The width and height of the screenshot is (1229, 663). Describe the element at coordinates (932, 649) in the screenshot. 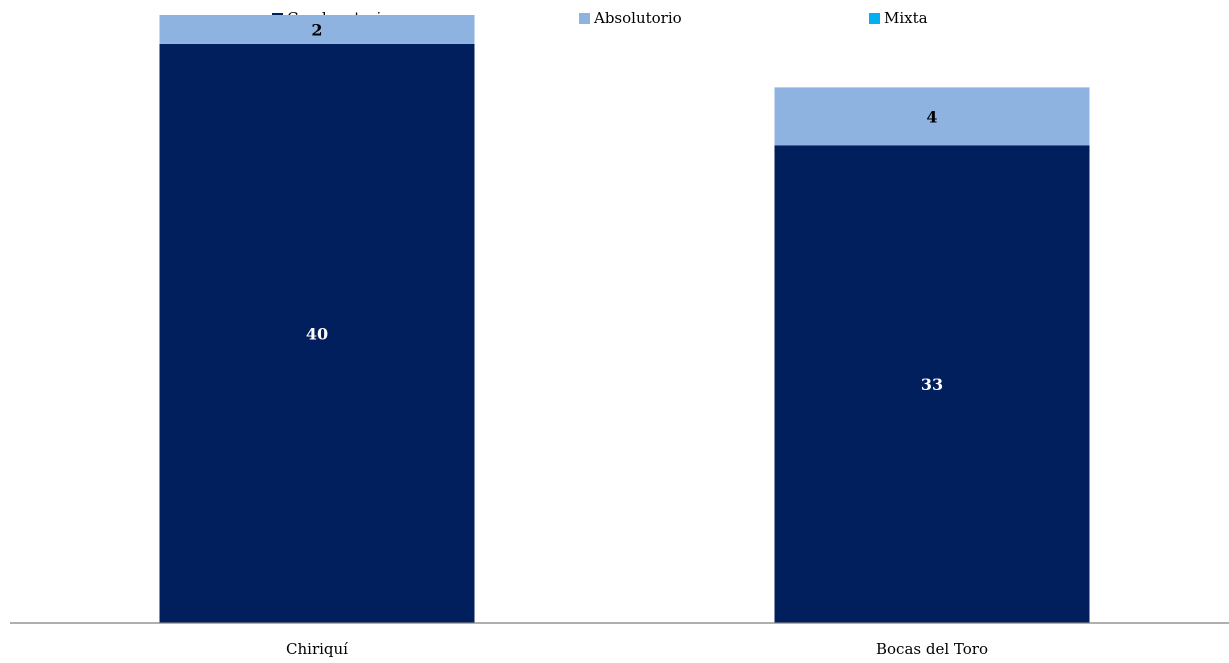

I see `x-tick-label-bocas-del-toro: Bocas del Toro` at that location.